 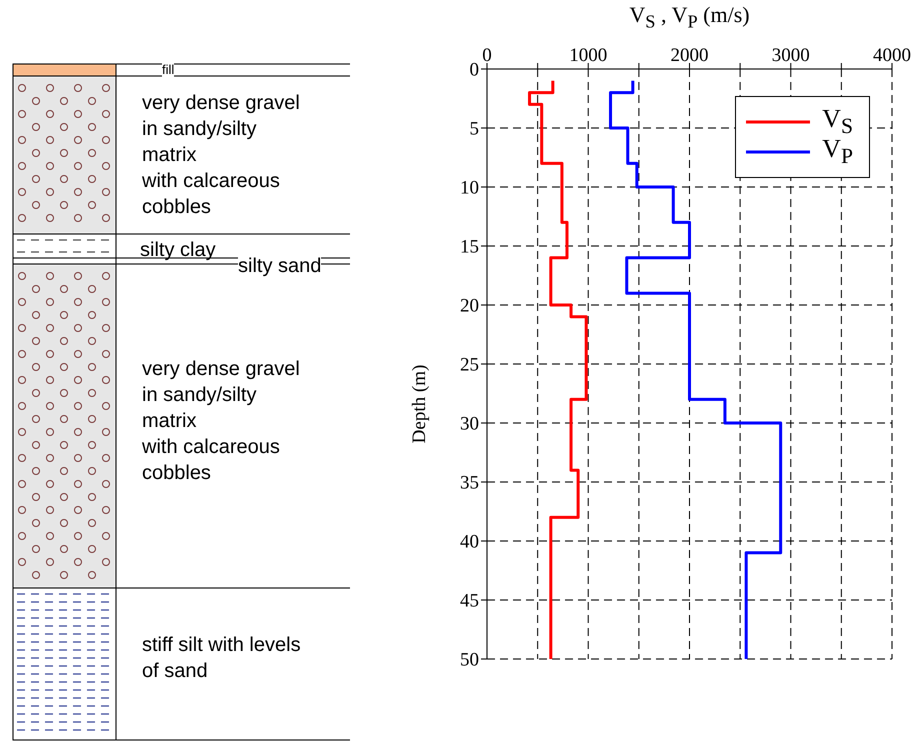 What do you see at coordinates (588, 55) in the screenshot?
I see `x-tick-label: 1000` at bounding box center [588, 55].